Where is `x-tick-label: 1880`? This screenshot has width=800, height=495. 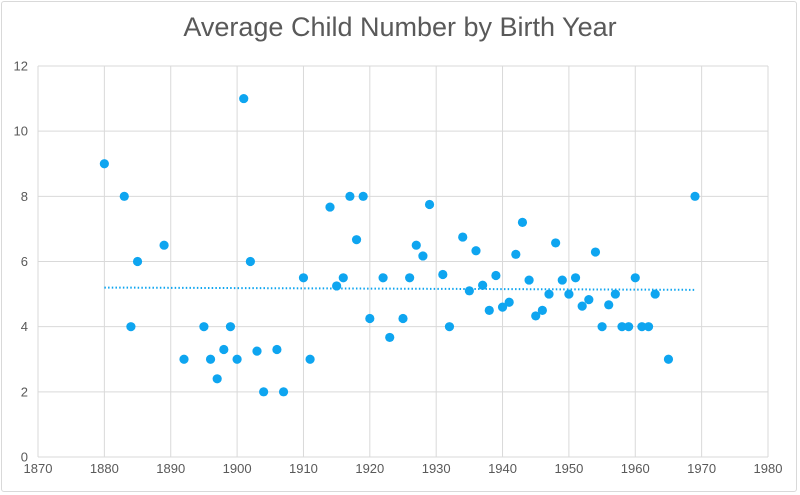 x-tick-label: 1880 is located at coordinates (104, 468).